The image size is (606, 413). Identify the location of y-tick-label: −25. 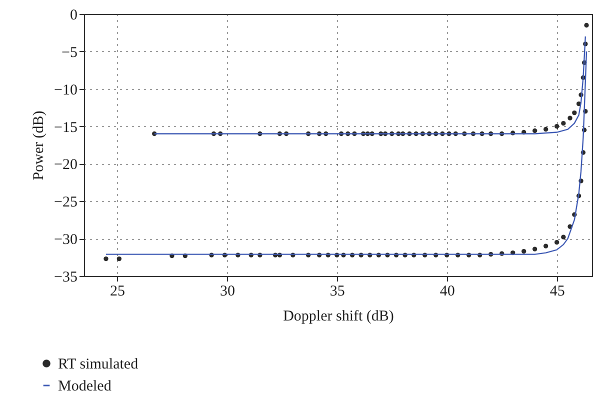
(66, 202).